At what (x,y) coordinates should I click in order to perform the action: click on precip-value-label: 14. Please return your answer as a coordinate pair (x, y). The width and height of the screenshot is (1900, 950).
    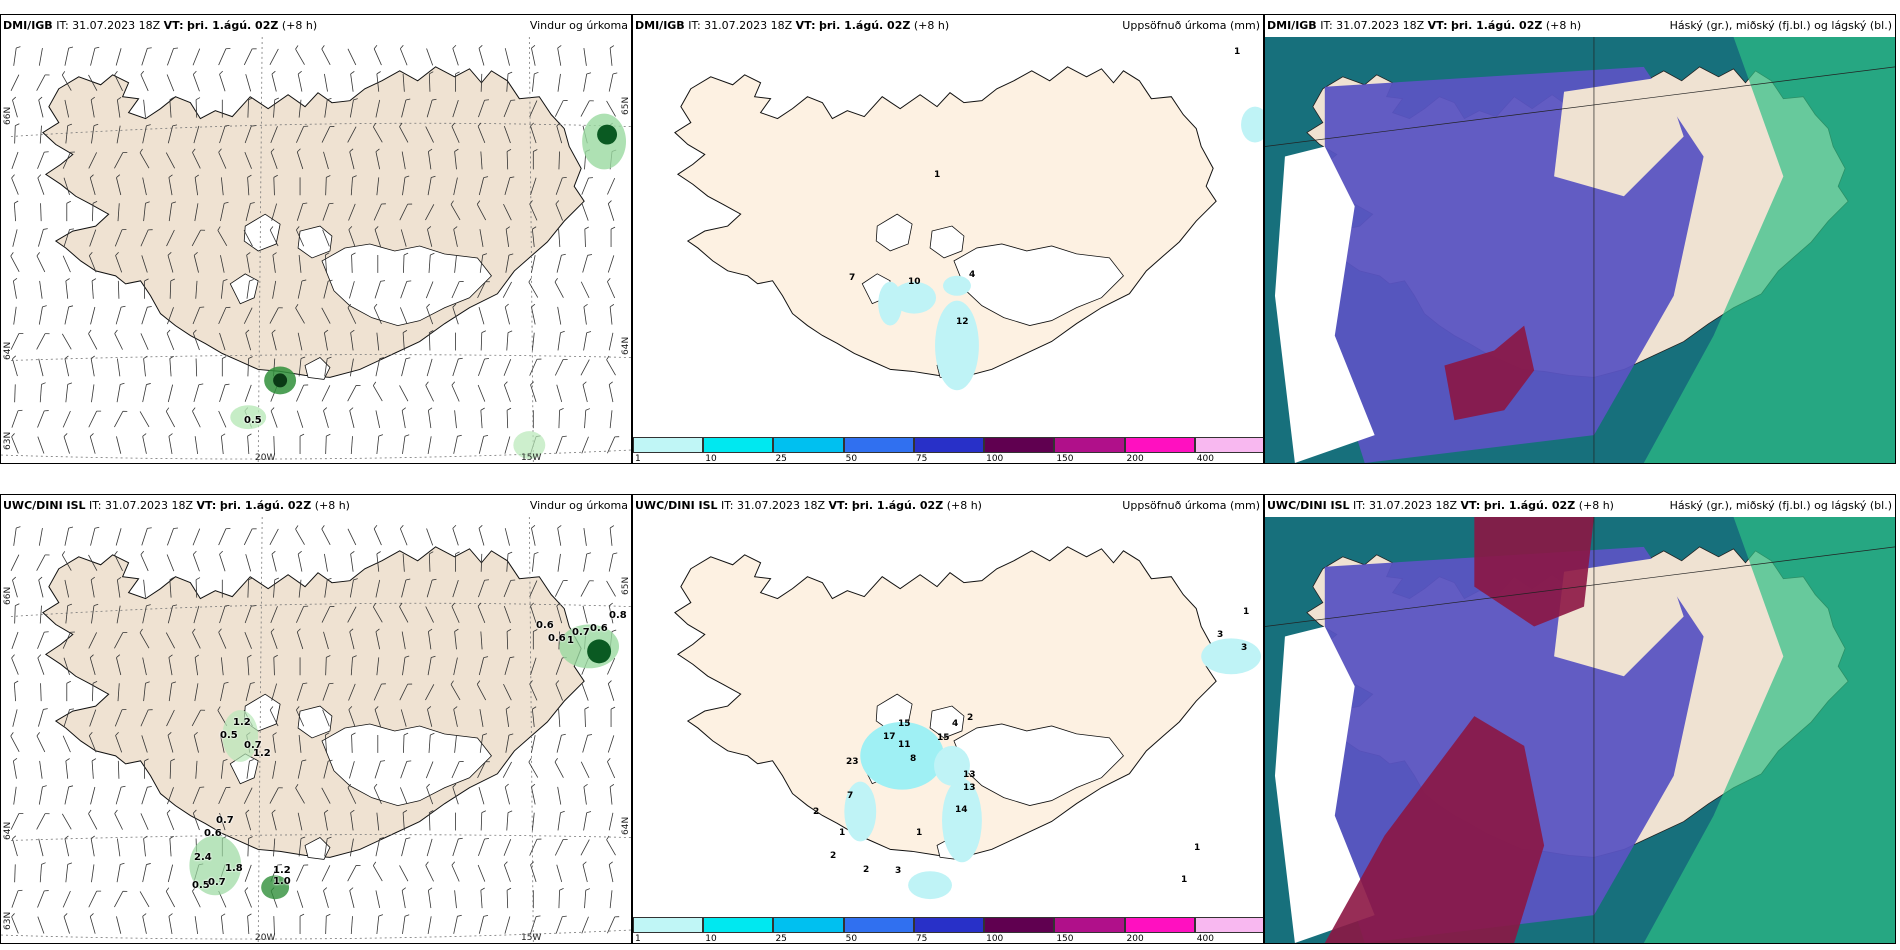
    Looking at the image, I should click on (961, 810).